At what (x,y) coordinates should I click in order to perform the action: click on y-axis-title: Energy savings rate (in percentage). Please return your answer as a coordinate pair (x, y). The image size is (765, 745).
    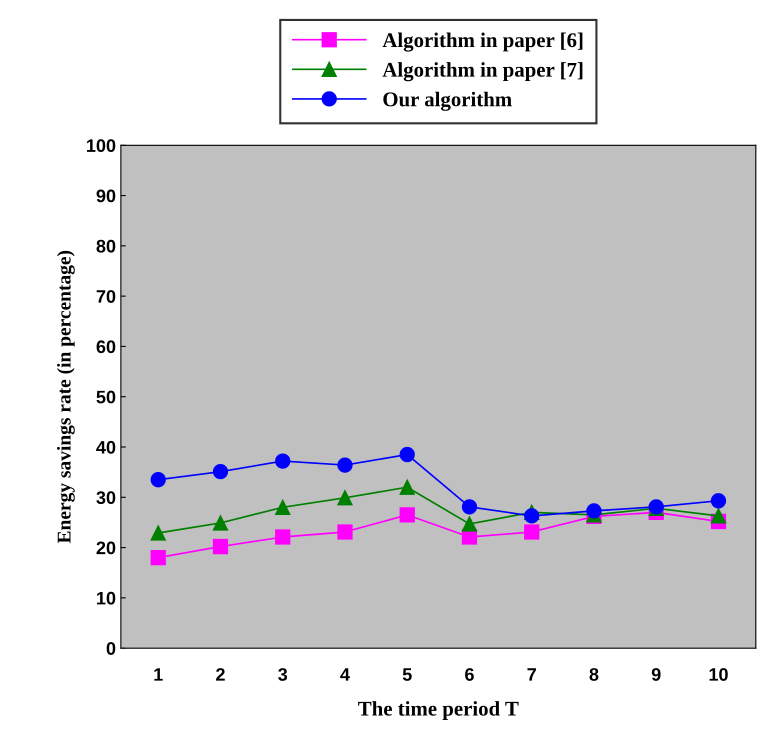
    Looking at the image, I should click on (65, 397).